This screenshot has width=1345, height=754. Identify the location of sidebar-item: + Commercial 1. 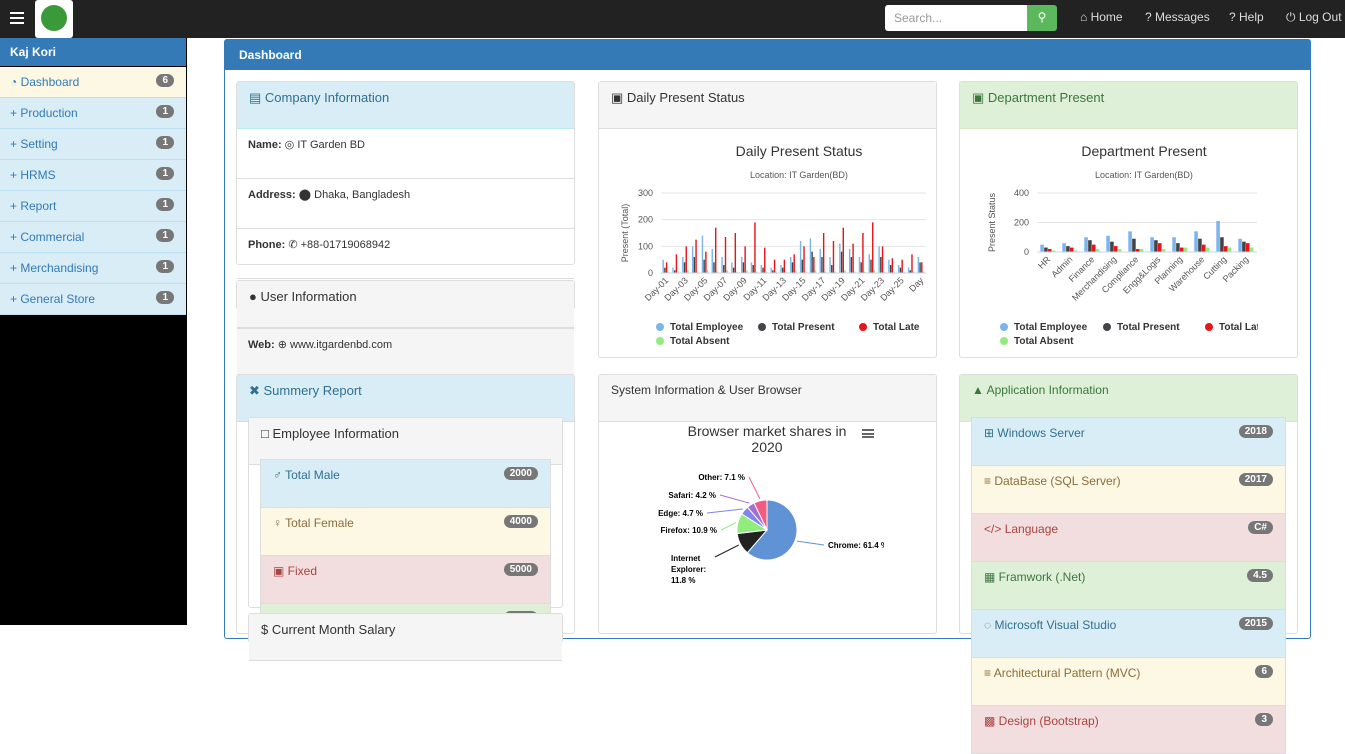
(93, 237).